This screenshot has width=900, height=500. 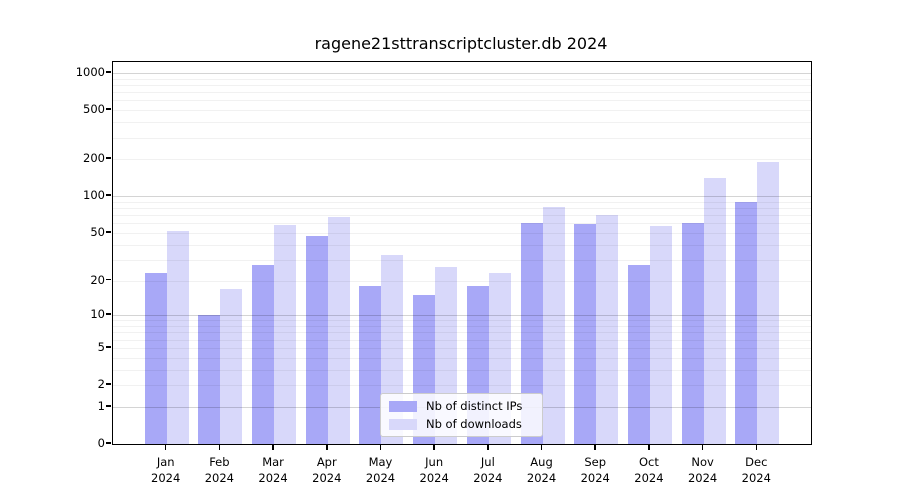 I want to click on bar-mar-downloads, so click(x=285, y=334).